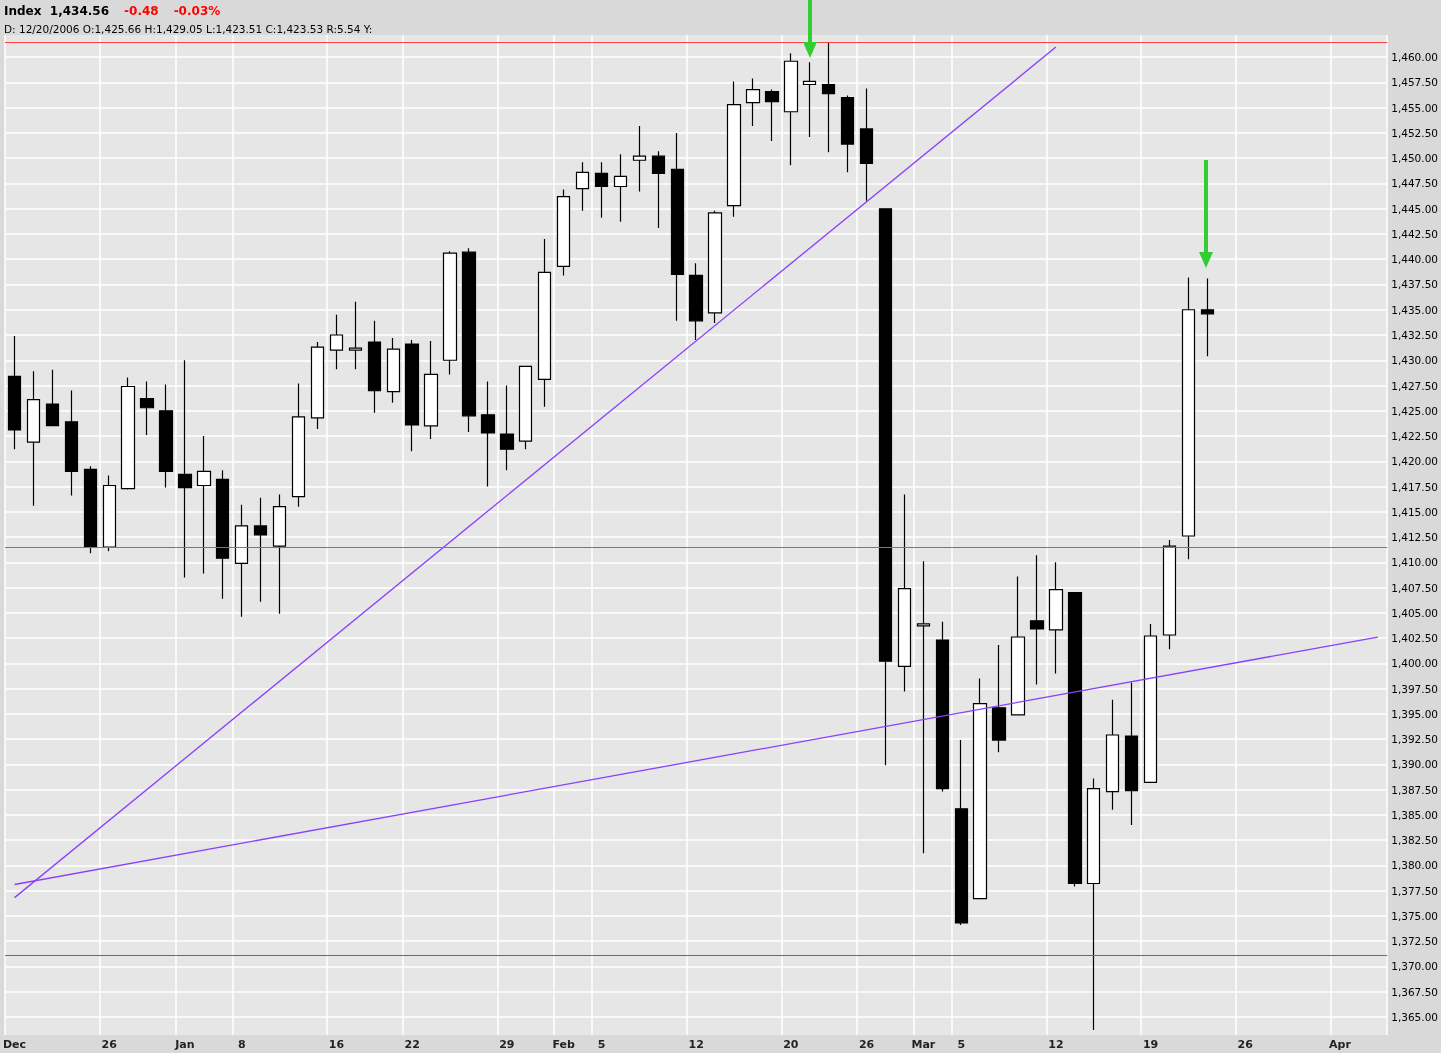  What do you see at coordinates (1415, 360) in the screenshot?
I see `y-tick-label: 1,430.00` at bounding box center [1415, 360].